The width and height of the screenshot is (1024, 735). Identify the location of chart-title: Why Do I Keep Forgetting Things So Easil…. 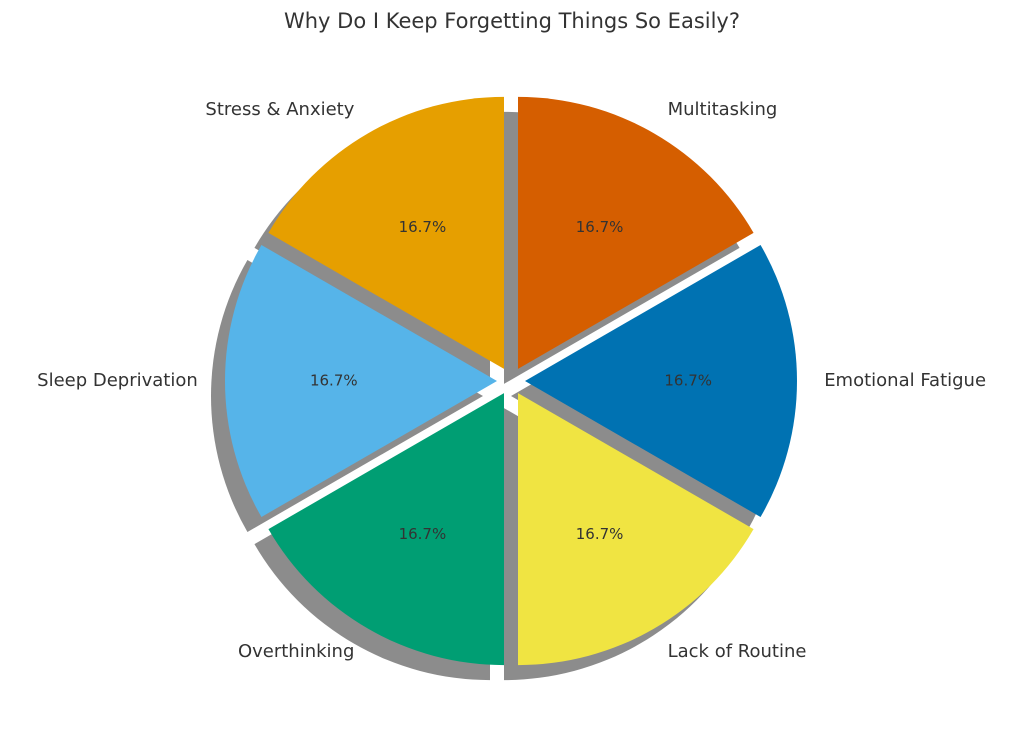
(512, 21).